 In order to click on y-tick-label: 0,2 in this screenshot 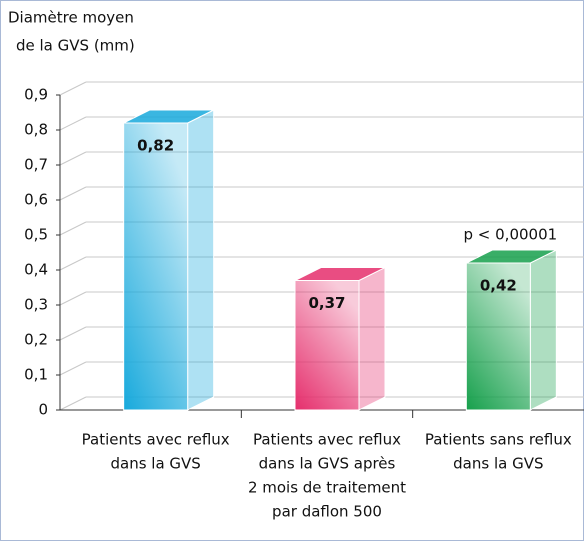, I will do `click(36, 340)`.